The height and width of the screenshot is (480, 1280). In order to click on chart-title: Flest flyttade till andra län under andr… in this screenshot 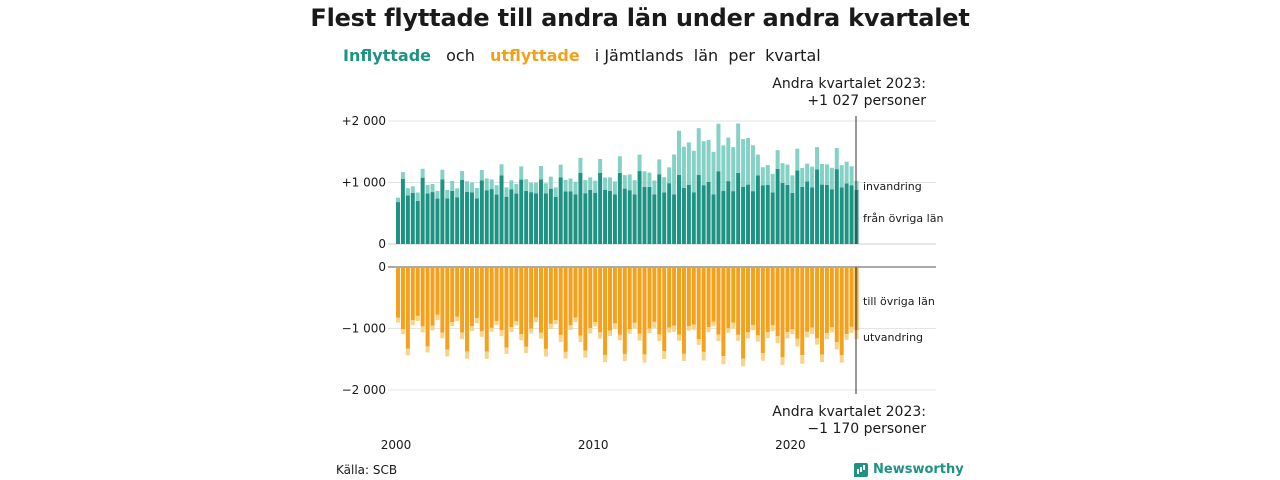, I will do `click(640, 18)`.